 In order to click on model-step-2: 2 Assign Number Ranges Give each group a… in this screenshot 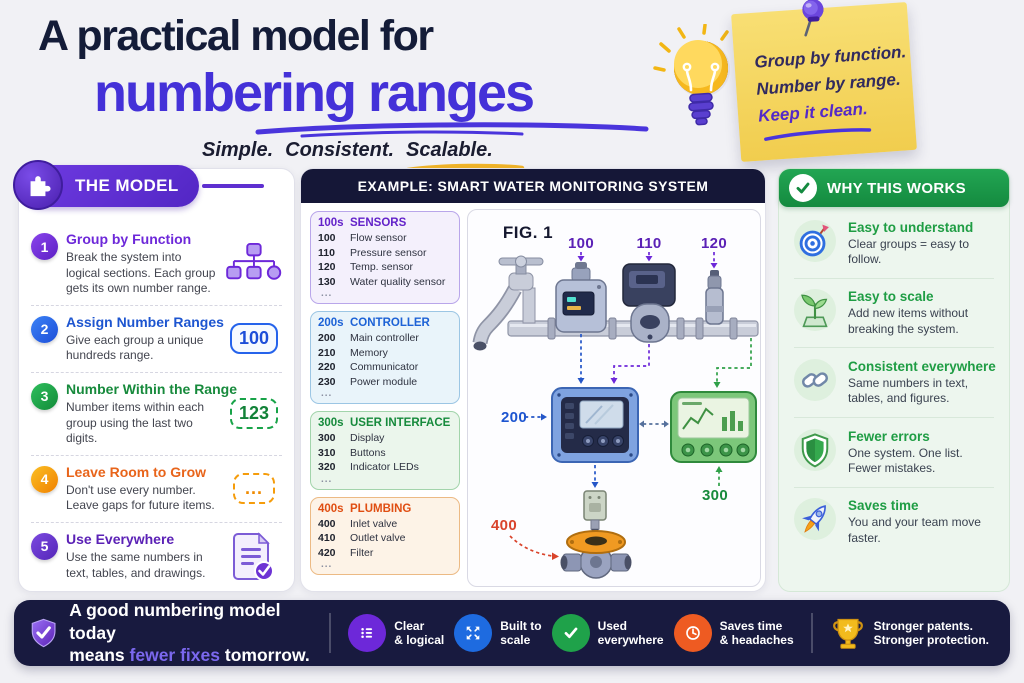, I will do `click(156, 338)`.